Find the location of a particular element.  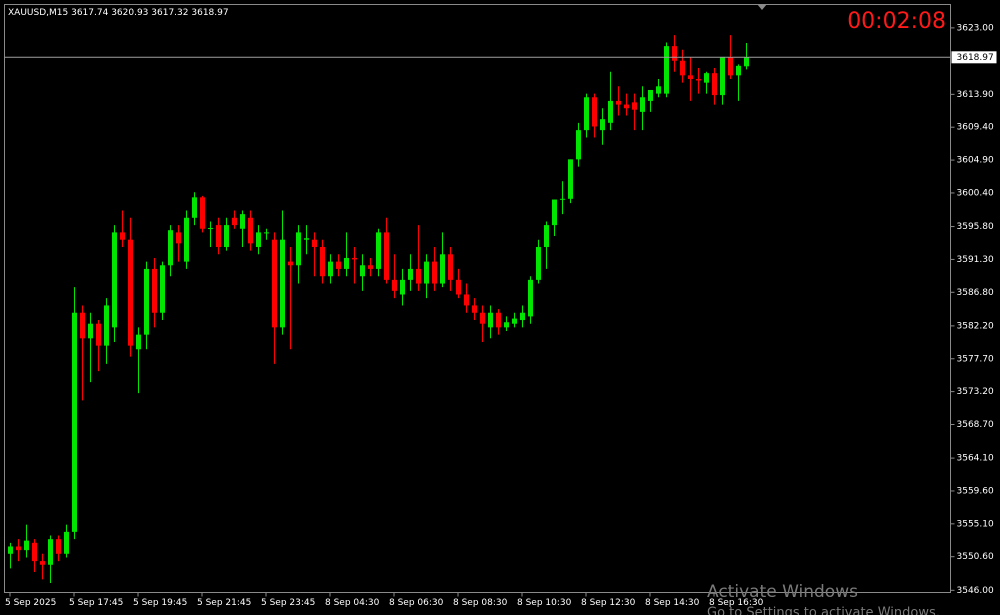

x-tick-label: 5 Sep 21:45 is located at coordinates (224, 603).